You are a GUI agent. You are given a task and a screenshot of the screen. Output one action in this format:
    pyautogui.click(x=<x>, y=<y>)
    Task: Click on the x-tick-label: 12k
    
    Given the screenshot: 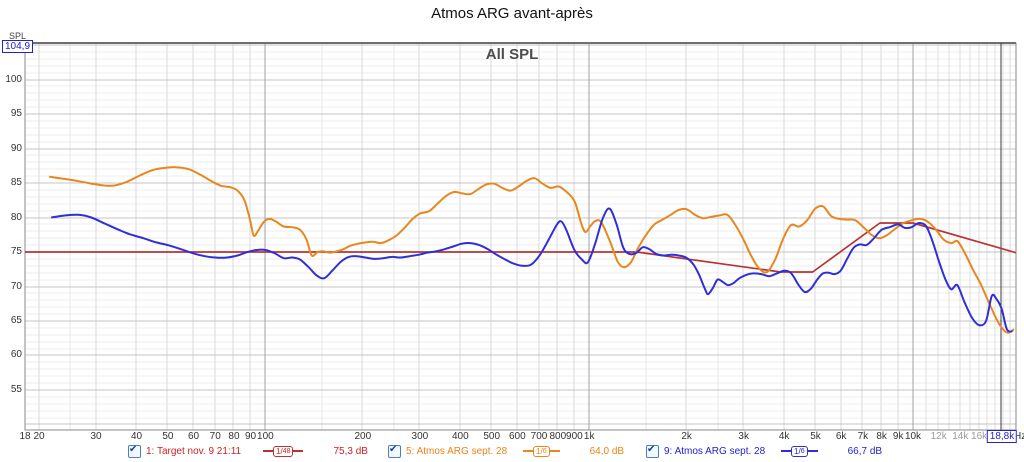 What is the action you would take?
    pyautogui.click(x=938, y=436)
    